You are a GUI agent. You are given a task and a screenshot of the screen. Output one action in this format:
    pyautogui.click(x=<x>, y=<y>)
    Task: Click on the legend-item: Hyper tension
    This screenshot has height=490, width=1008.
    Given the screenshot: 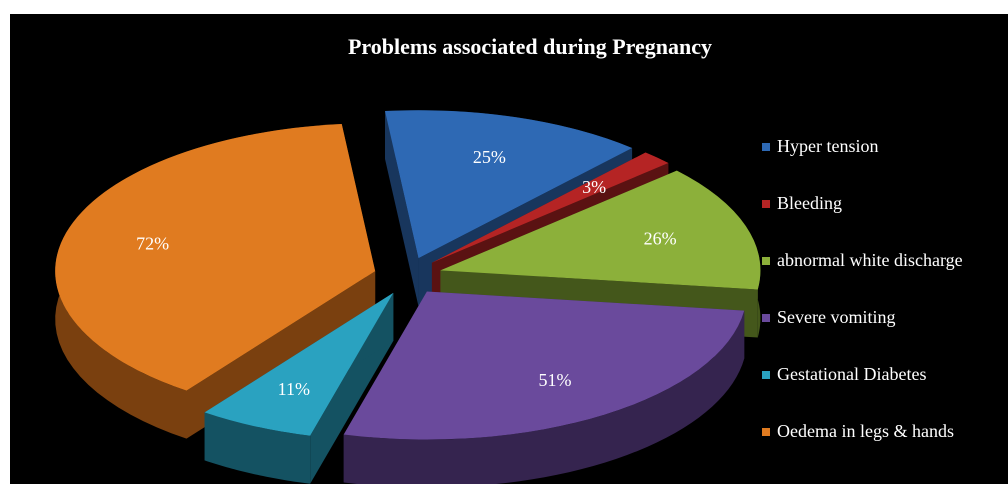 What is the action you would take?
    pyautogui.click(x=862, y=146)
    